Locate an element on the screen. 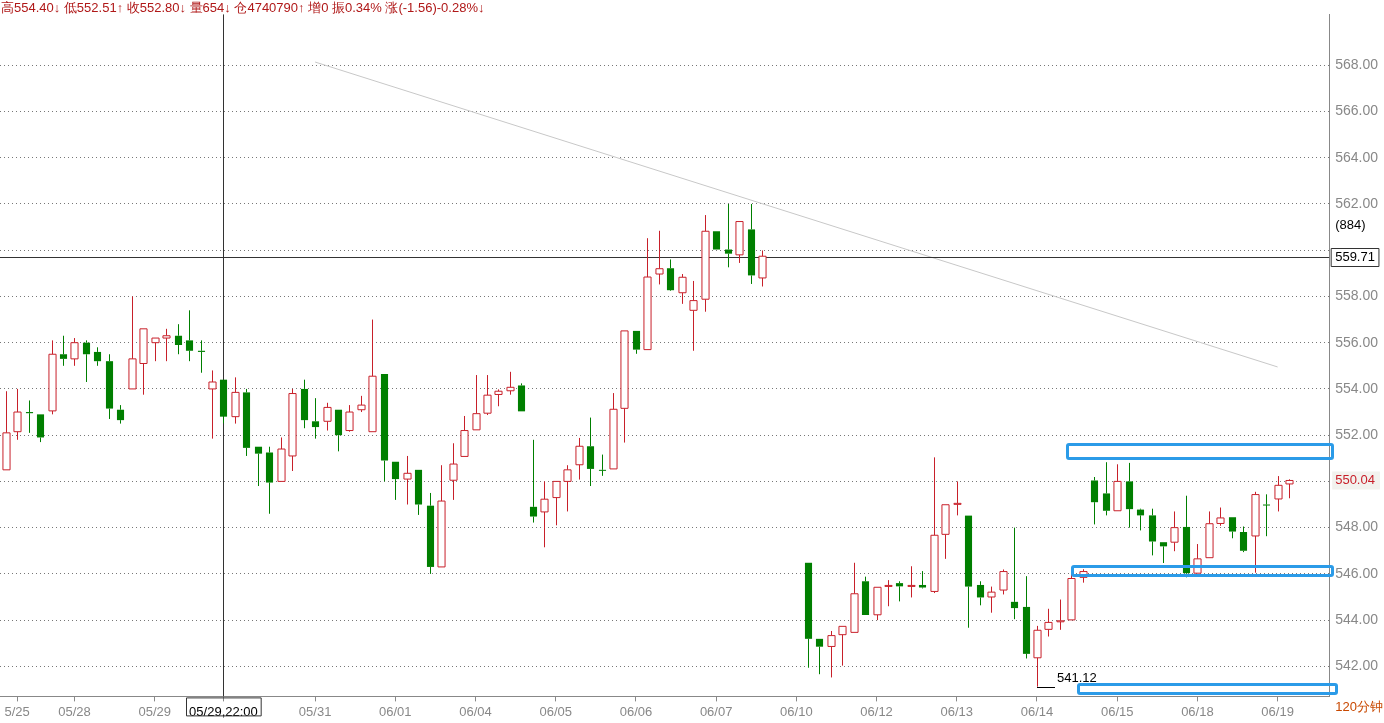 This screenshot has height=723, width=1384. x-tick-label: 06/13 is located at coordinates (957, 711).